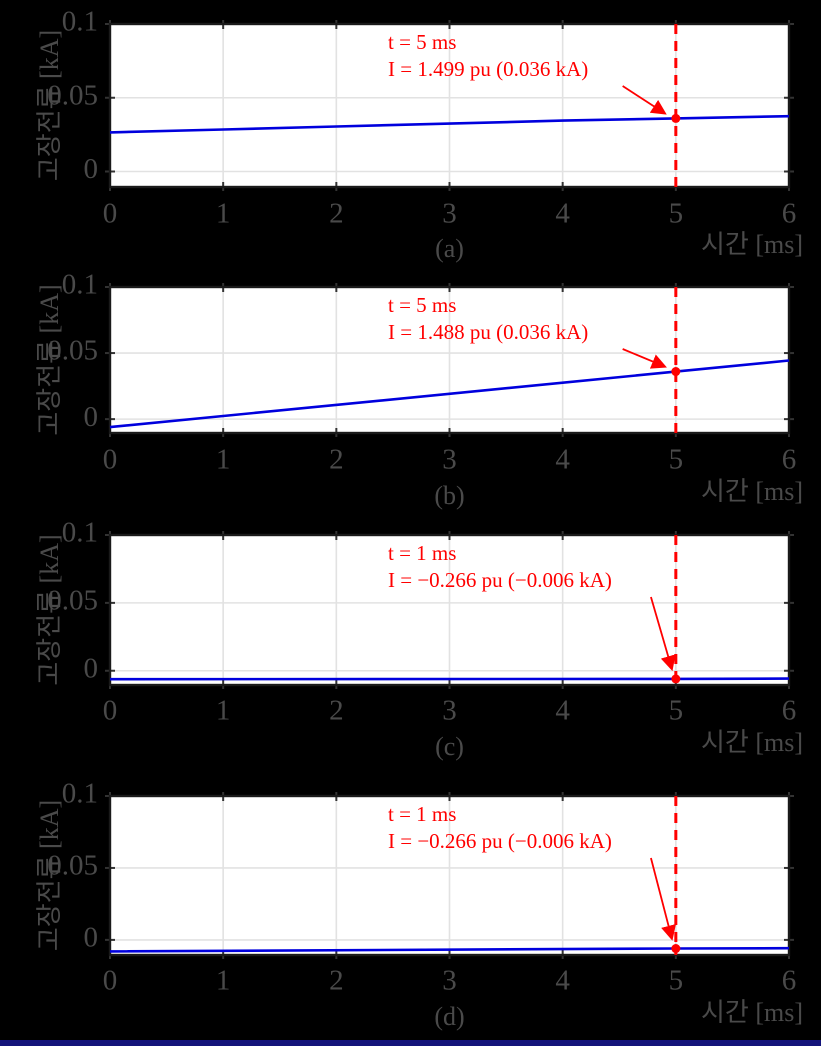 This screenshot has height=1046, width=821. I want to click on subplot-caption: (d), so click(449, 1016).